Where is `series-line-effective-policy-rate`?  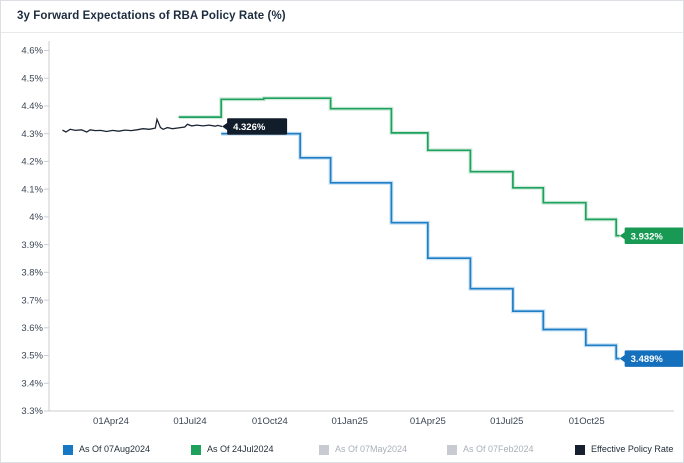
series-line-effective-policy-rate is located at coordinates (142, 125).